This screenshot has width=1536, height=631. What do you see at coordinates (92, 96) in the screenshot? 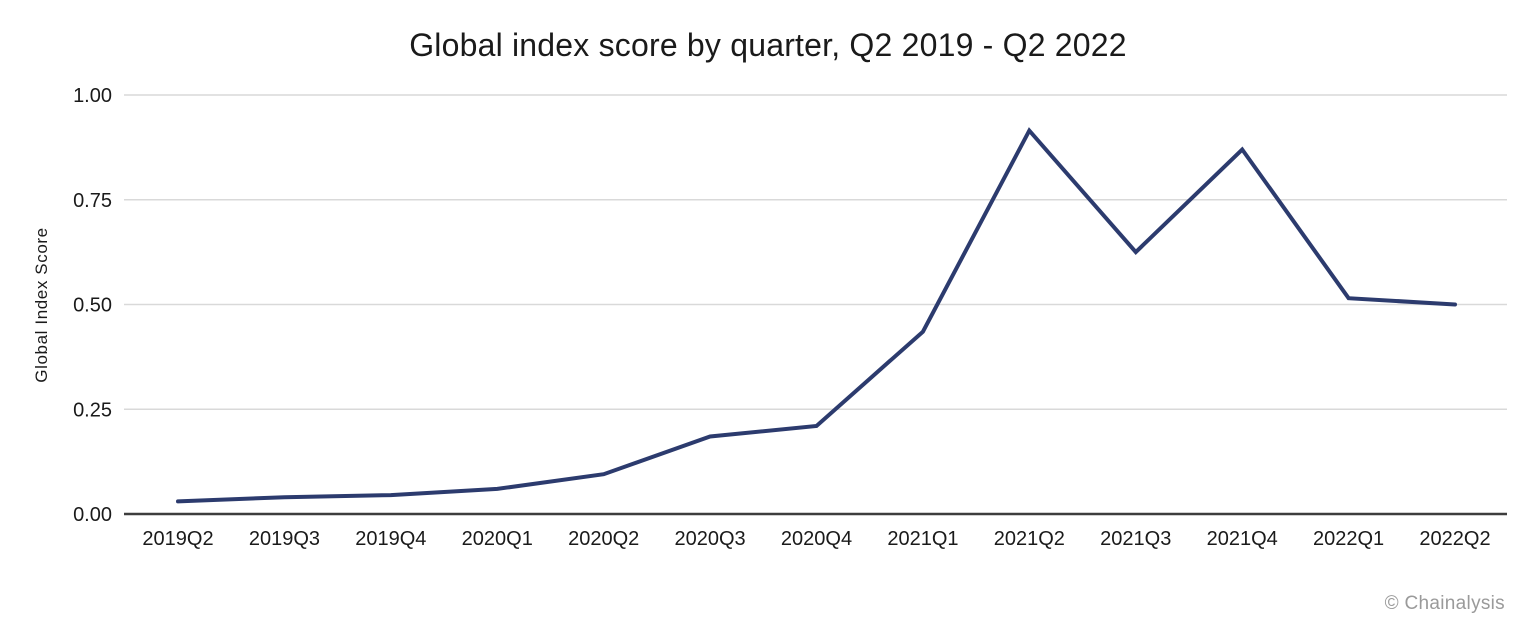
I see `y-tick-label: 1.00` at bounding box center [92, 96].